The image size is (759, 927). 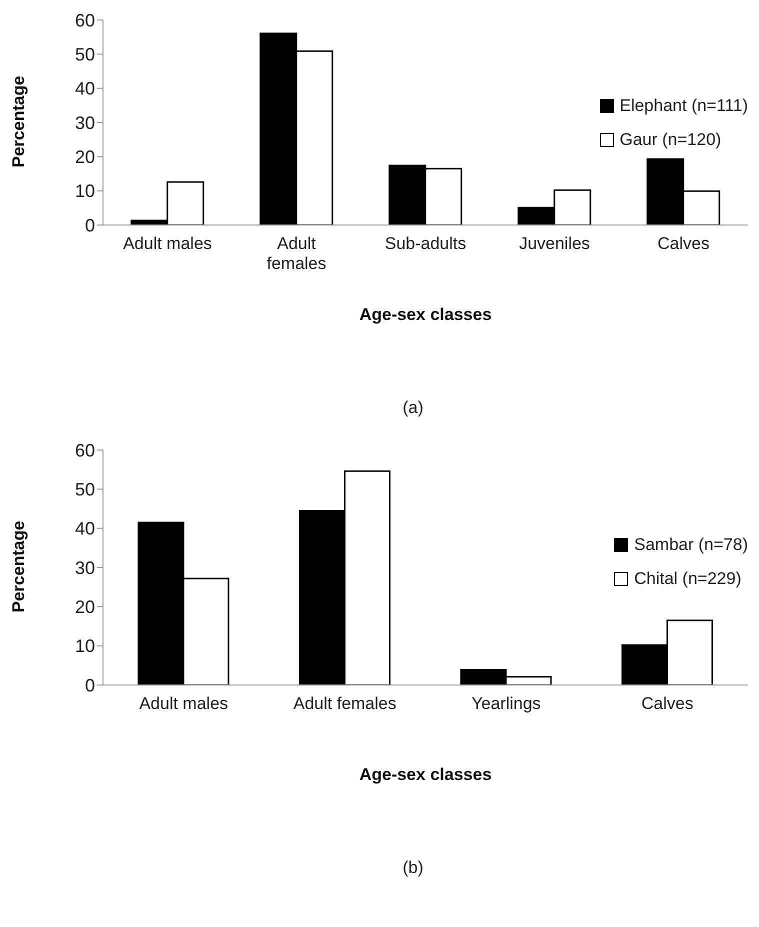 I want to click on x-tick-label: Yearlings, so click(x=506, y=703).